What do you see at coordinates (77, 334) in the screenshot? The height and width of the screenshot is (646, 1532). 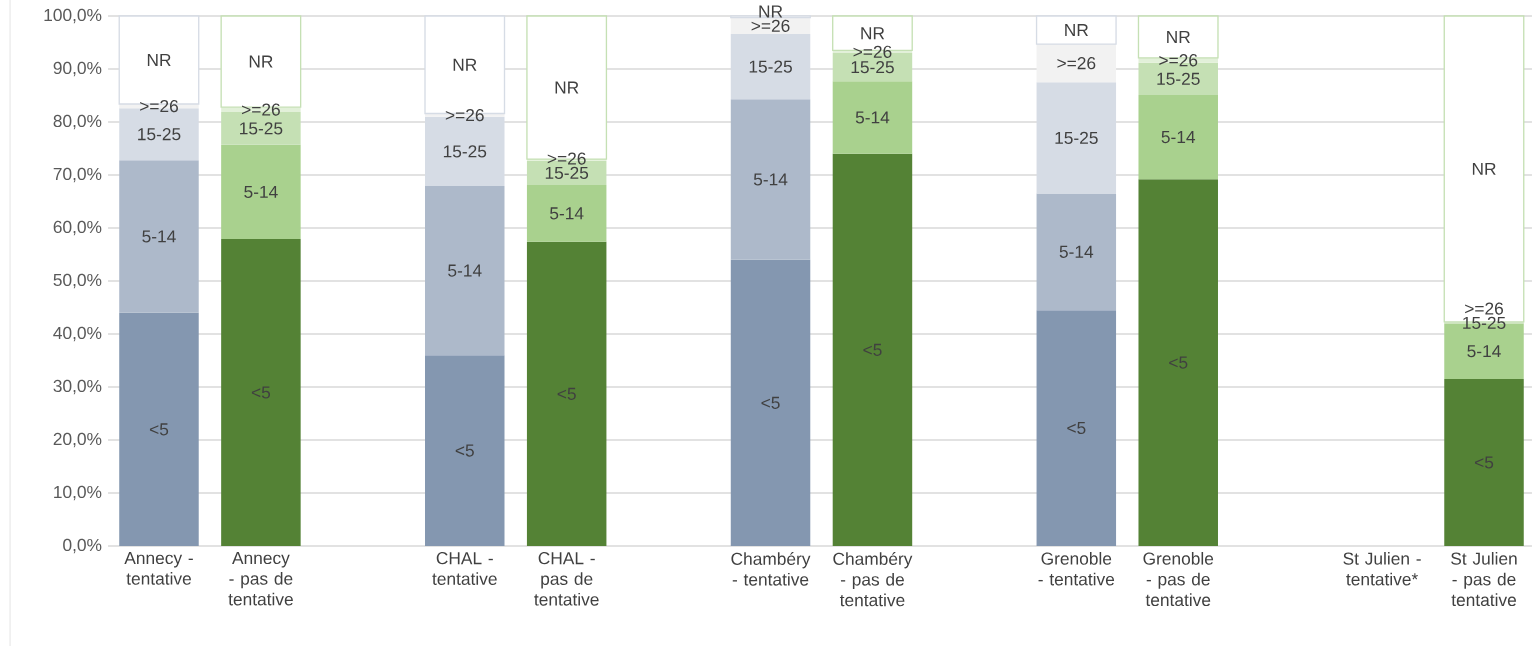 I see `y-tick-label: 40,0%` at bounding box center [77, 334].